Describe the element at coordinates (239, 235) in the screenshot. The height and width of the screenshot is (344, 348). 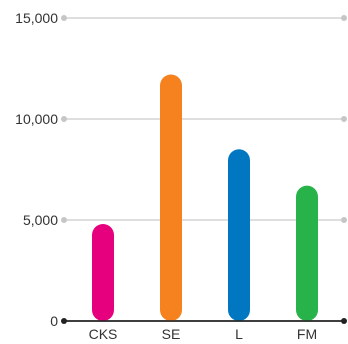
I see `bar-l` at that location.